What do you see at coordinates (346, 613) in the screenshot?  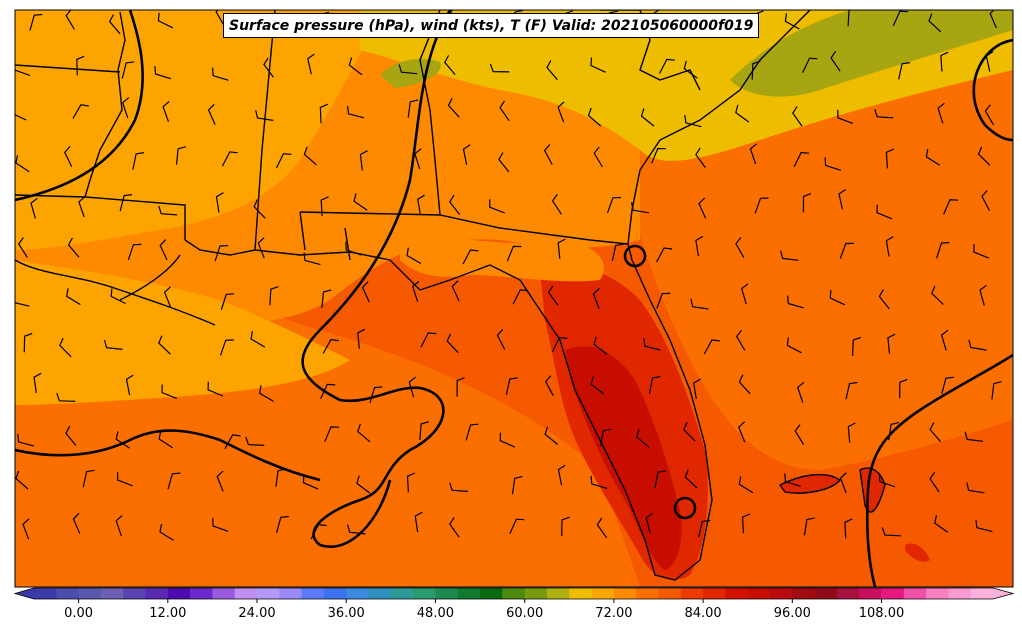 I see `colorbar-tick-label: 36.00` at bounding box center [346, 613].